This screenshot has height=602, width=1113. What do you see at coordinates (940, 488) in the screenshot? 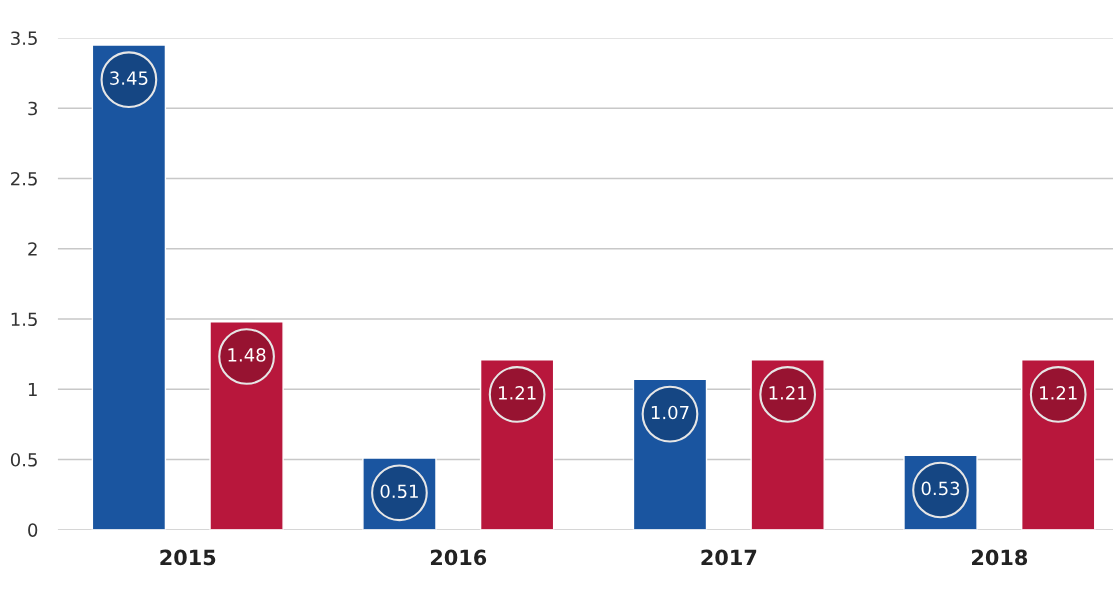
I see `data-label: 0.53` at bounding box center [940, 488].